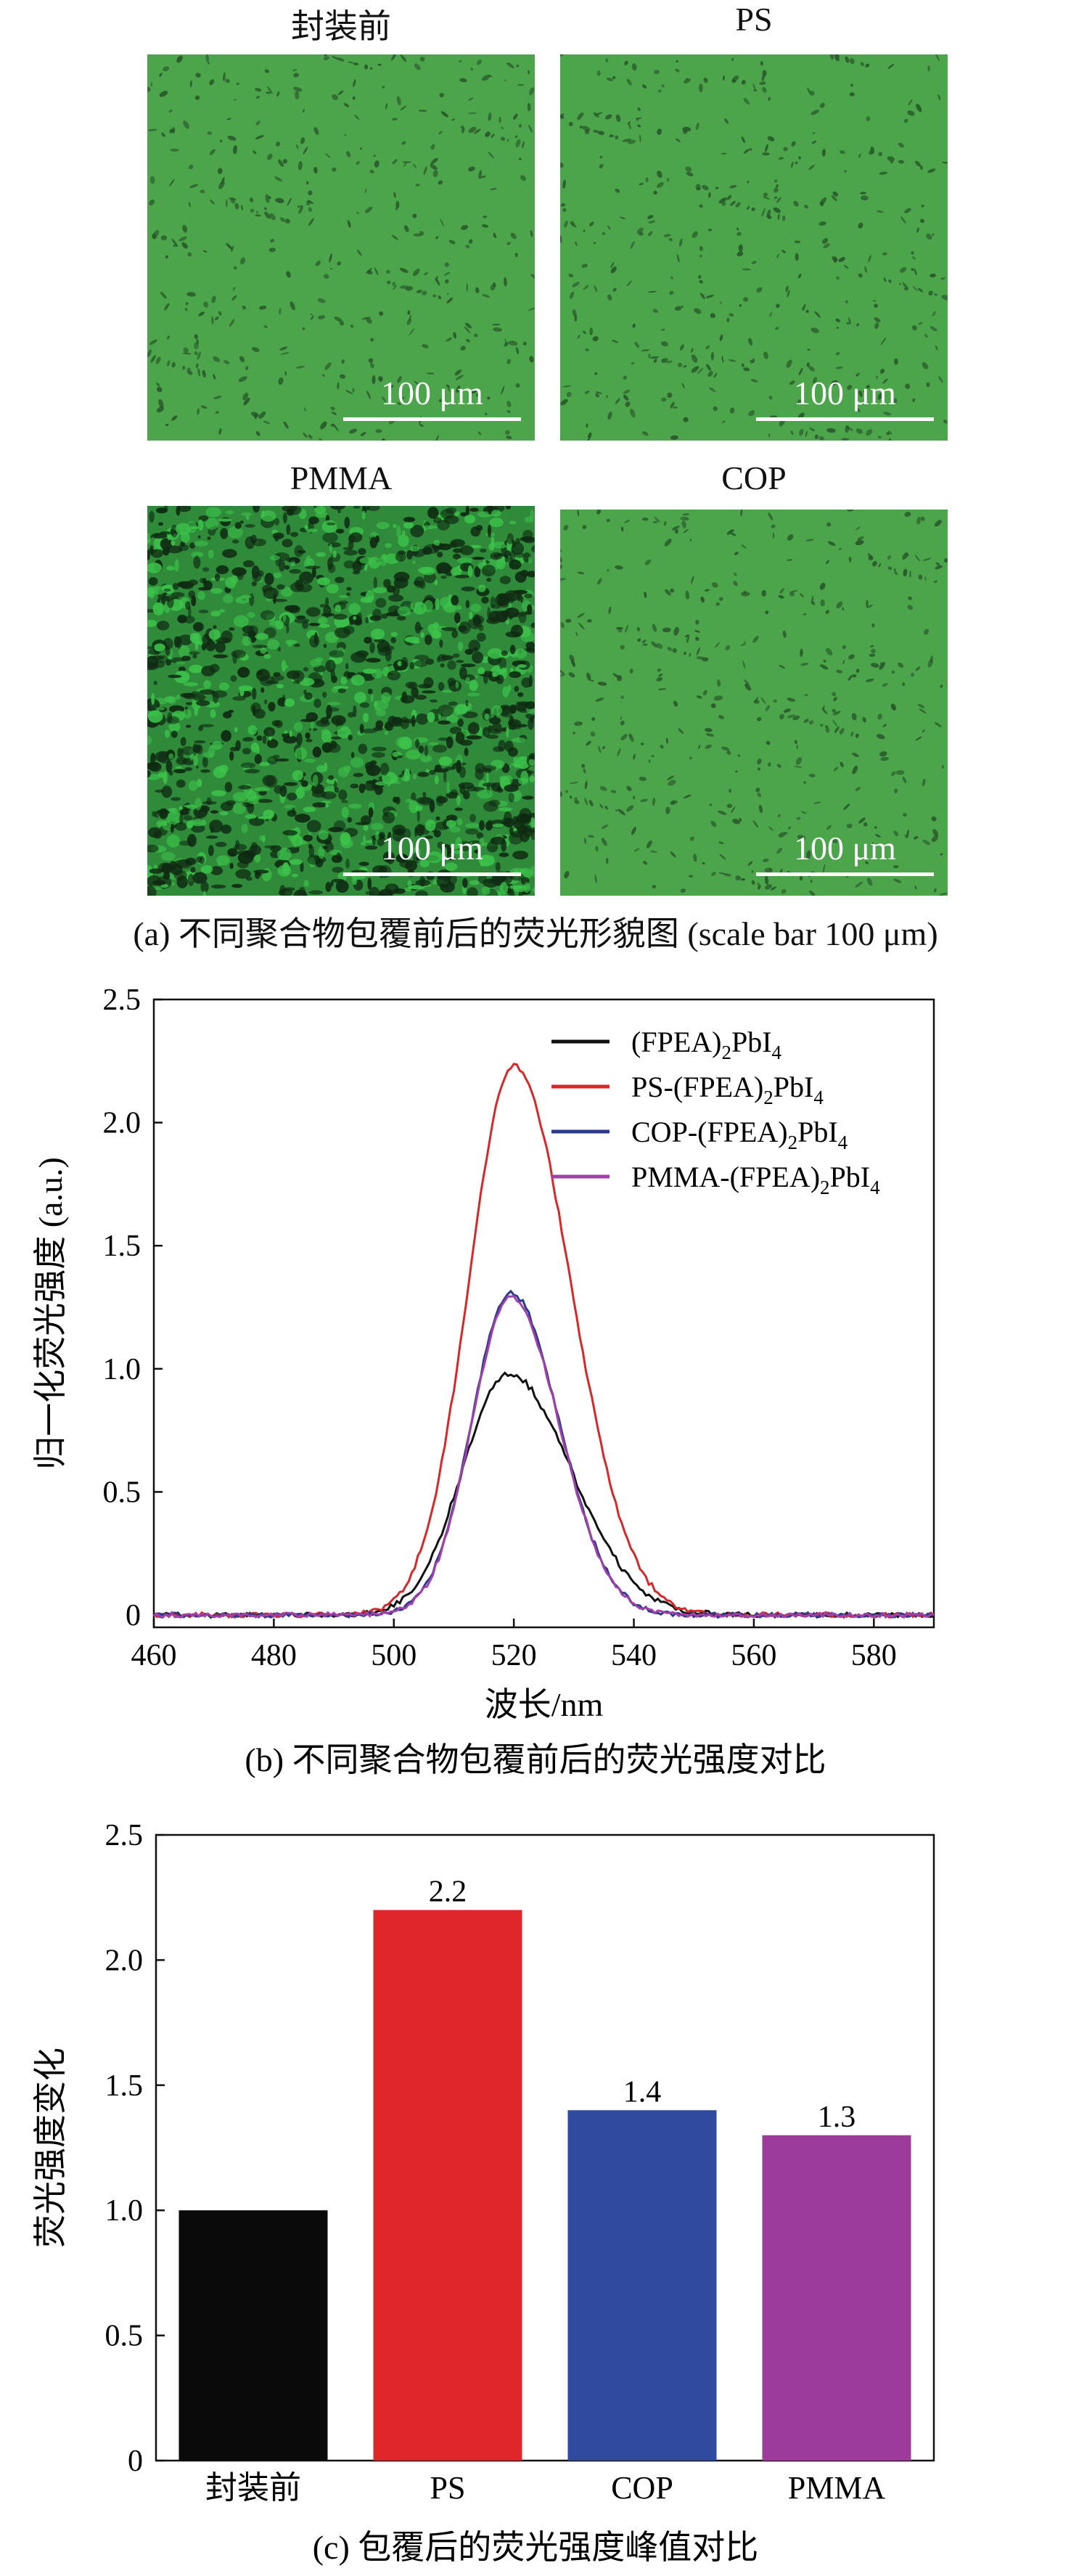  Describe the element at coordinates (642, 2092) in the screenshot. I see `bar-value-label: 1.4` at that location.